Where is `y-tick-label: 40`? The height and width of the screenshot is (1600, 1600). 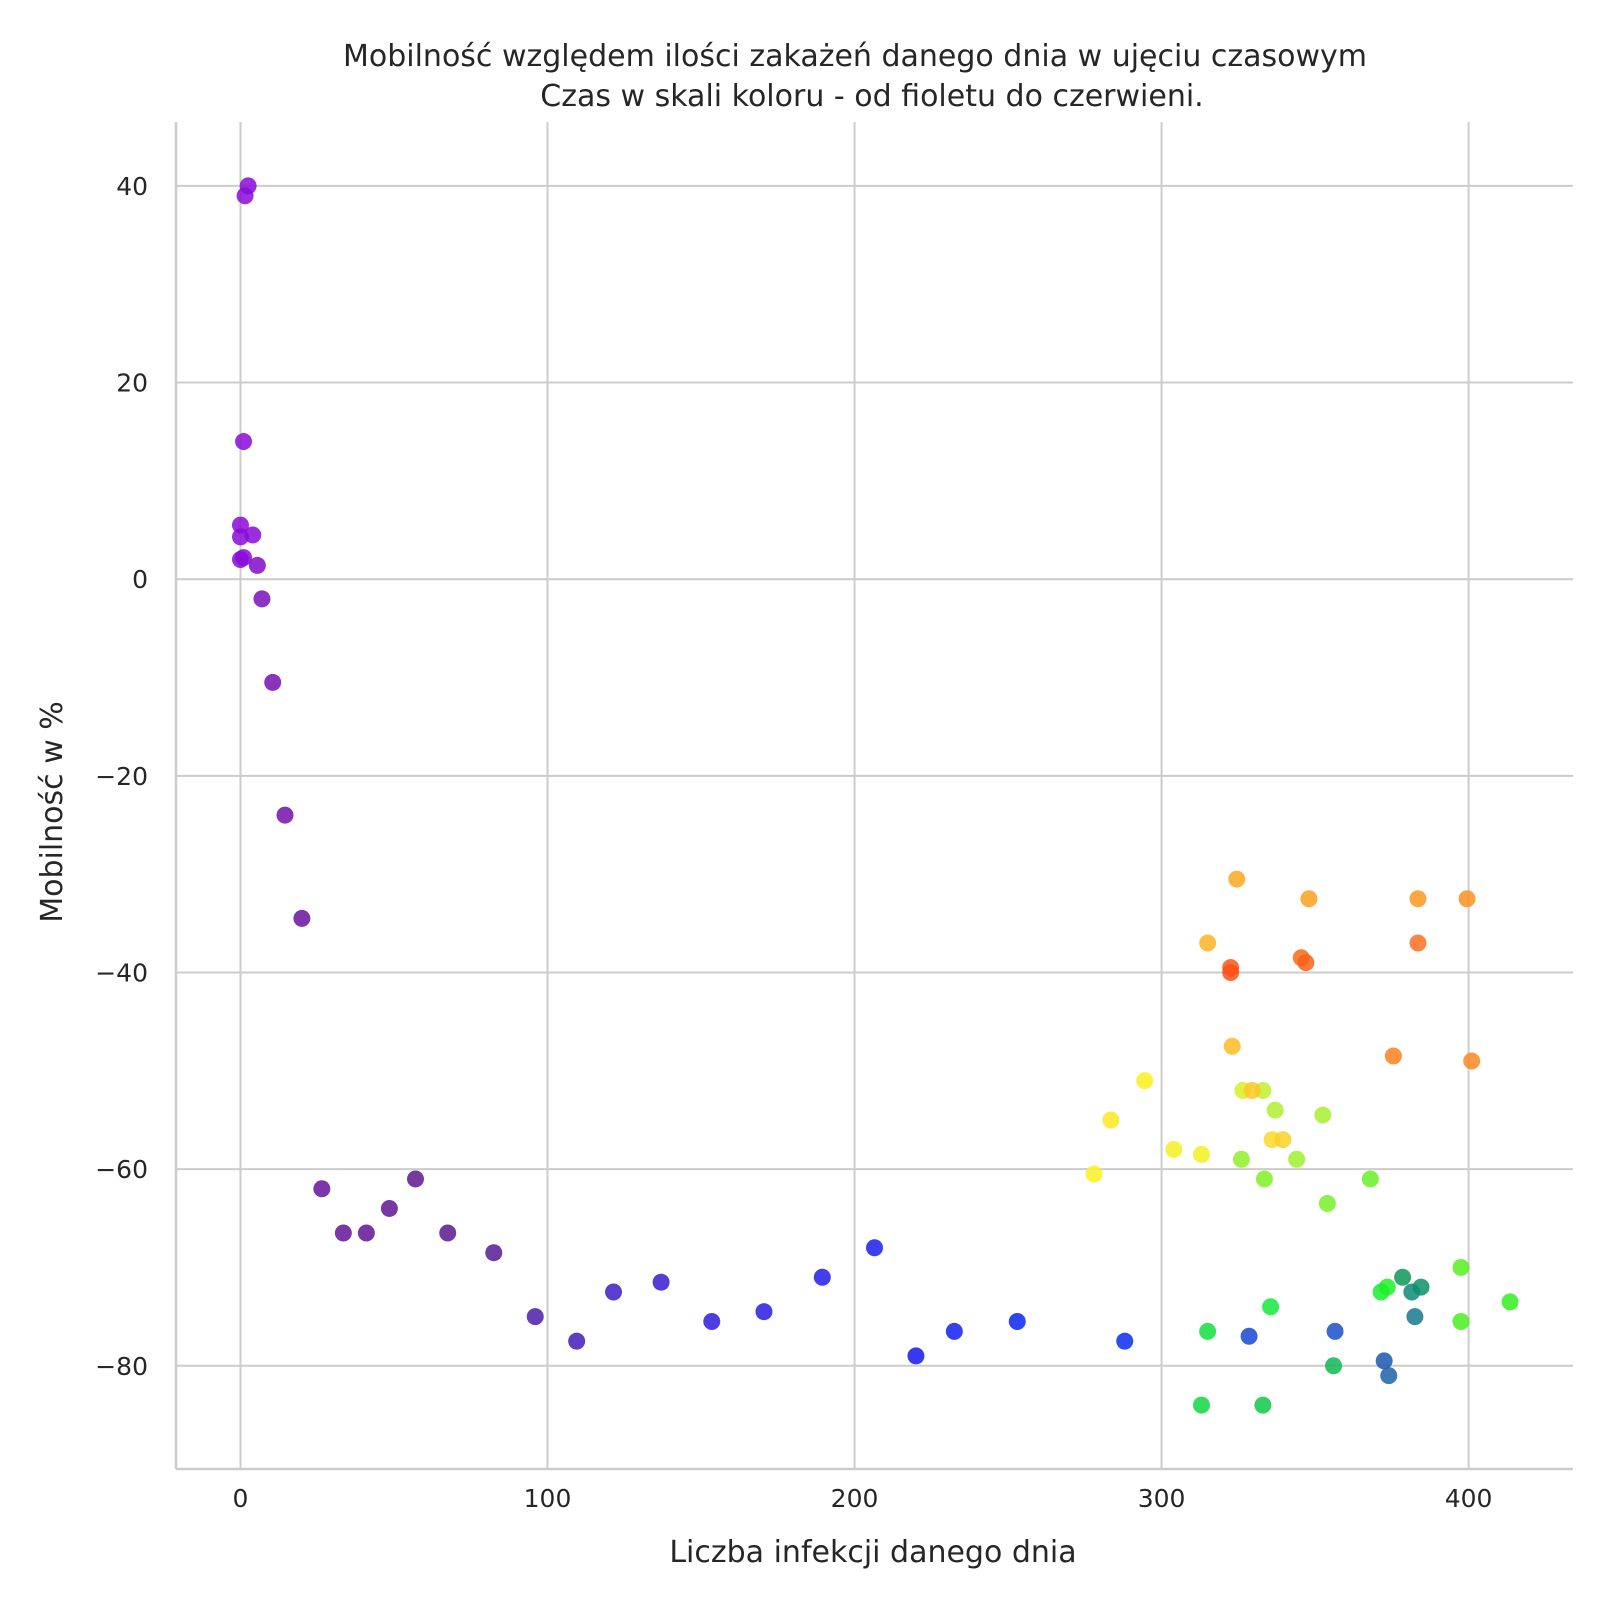 y-tick-label: 40 is located at coordinates (132, 186).